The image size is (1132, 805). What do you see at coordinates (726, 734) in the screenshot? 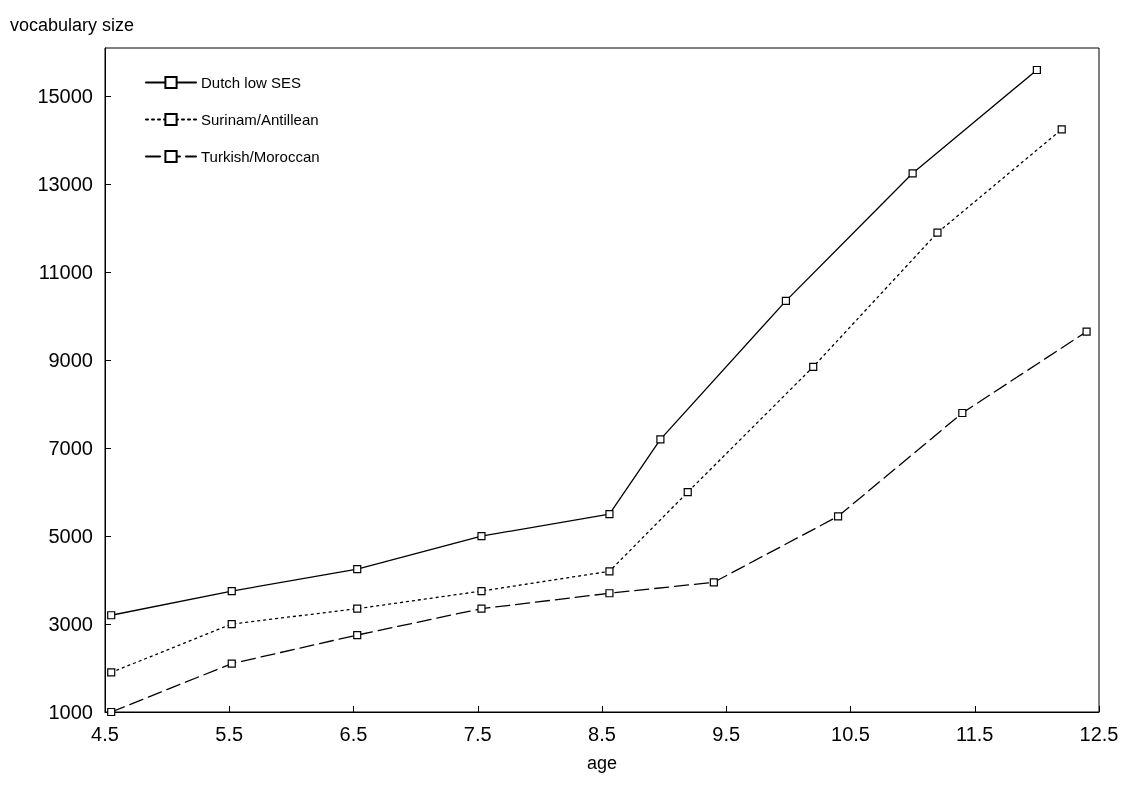
I see `x-tick-label: 9.5` at bounding box center [726, 734].